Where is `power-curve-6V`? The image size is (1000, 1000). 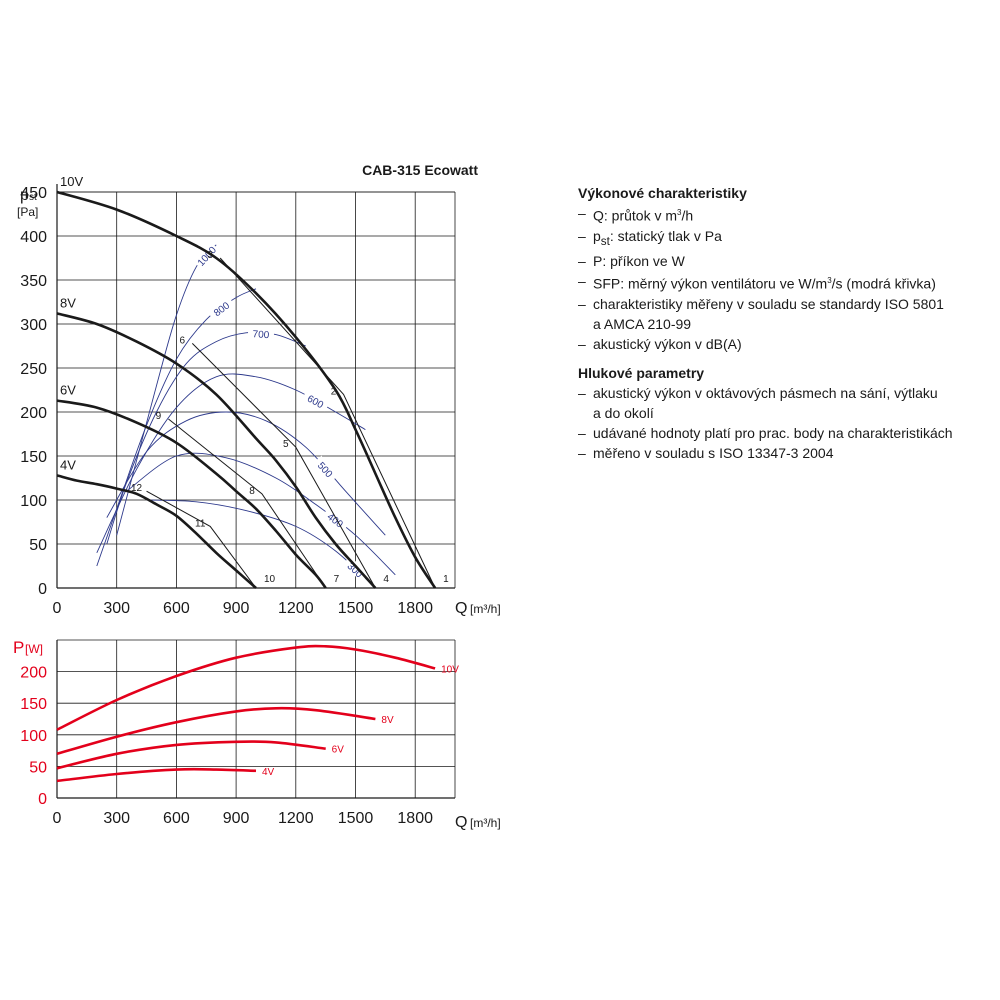 power-curve-6V is located at coordinates (191, 755).